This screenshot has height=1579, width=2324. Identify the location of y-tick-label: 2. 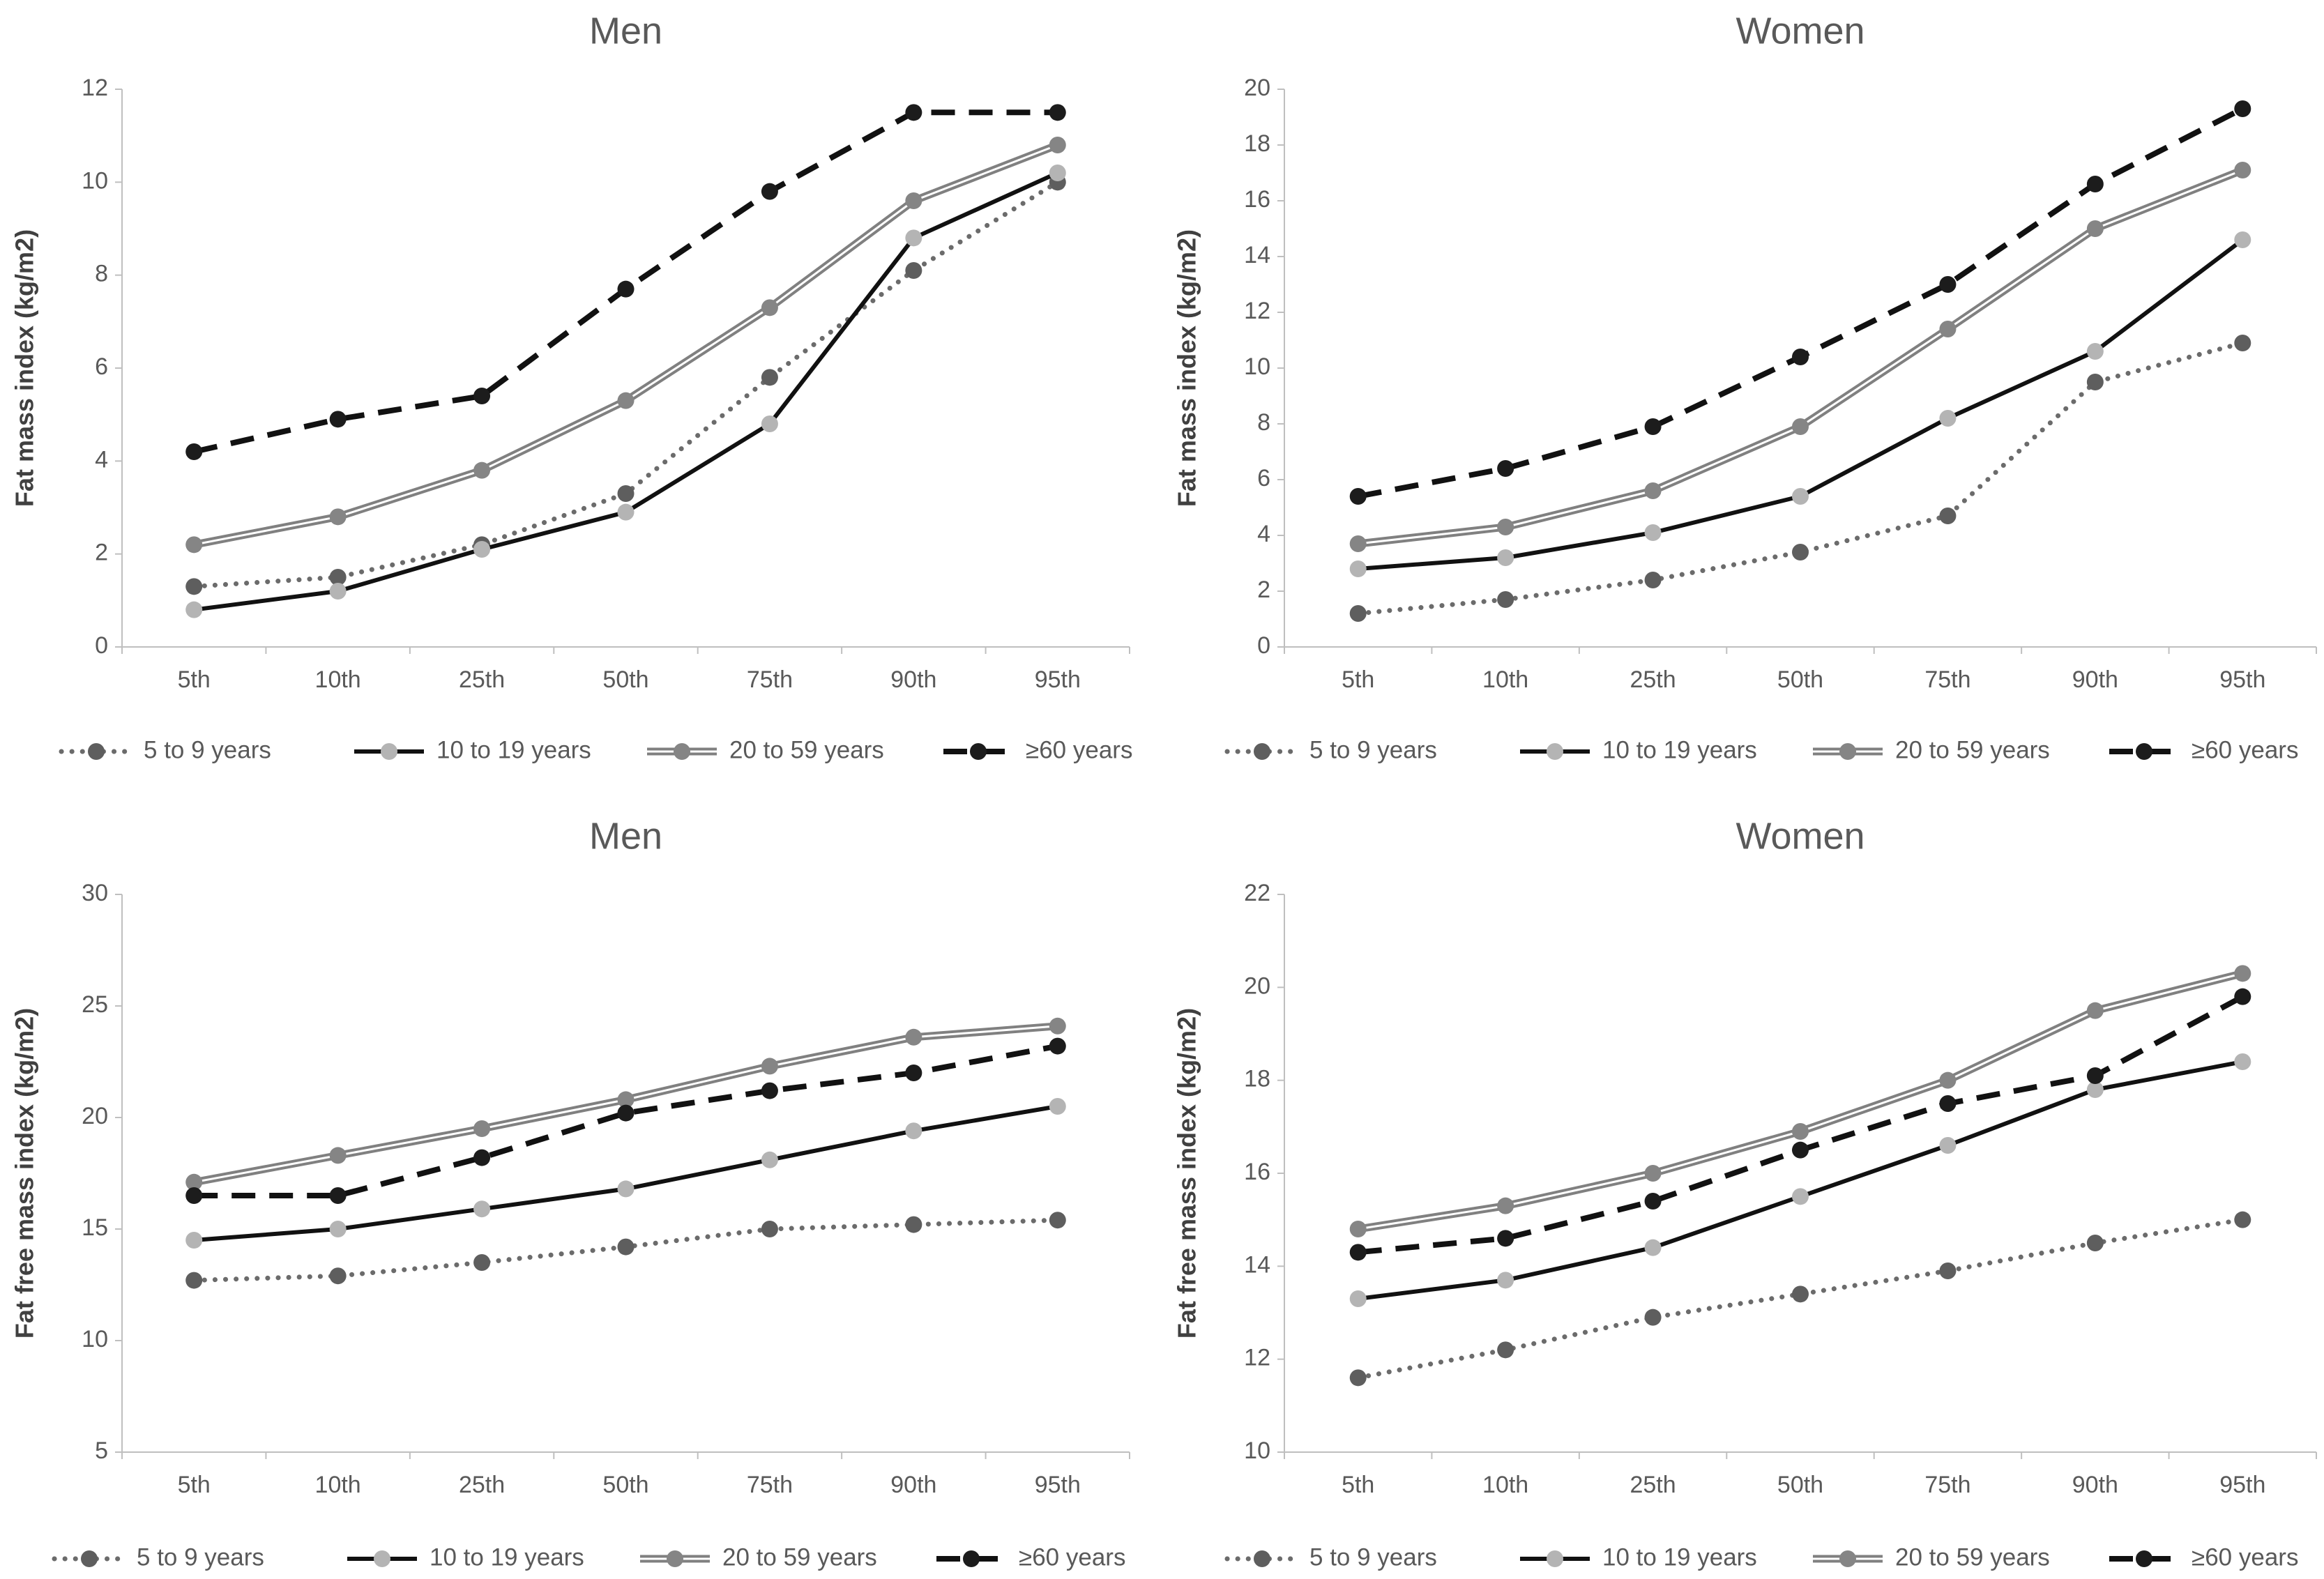
(1263, 590).